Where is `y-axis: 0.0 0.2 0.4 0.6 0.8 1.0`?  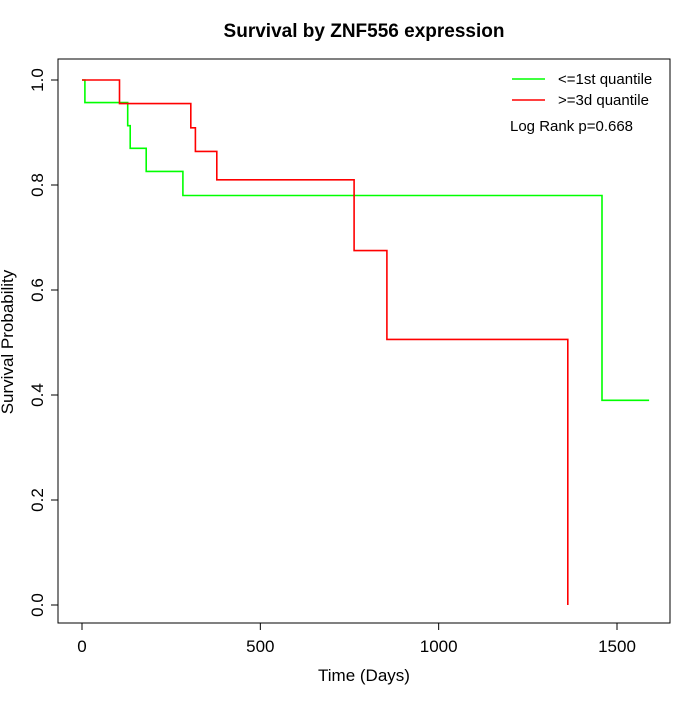
y-axis: 0.0 0.2 0.4 0.6 0.8 1.0 is located at coordinates (43, 342).